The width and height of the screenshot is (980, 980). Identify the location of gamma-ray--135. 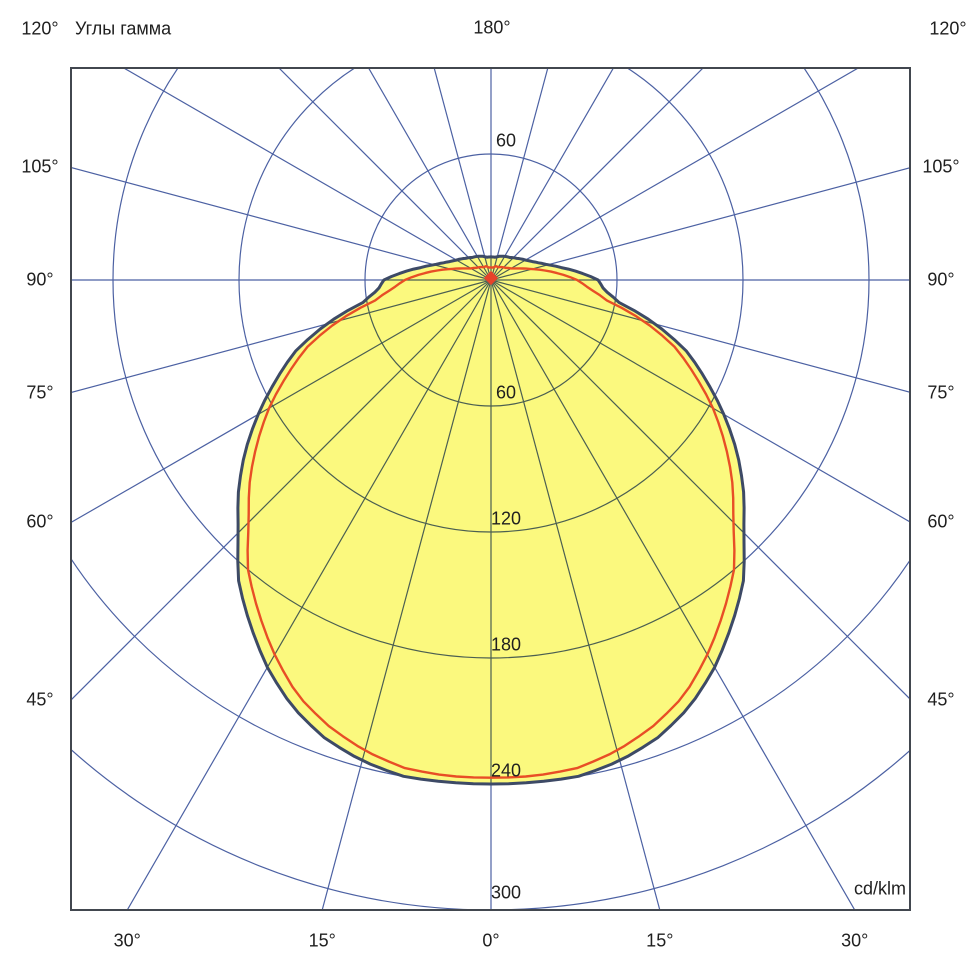
(385, 174).